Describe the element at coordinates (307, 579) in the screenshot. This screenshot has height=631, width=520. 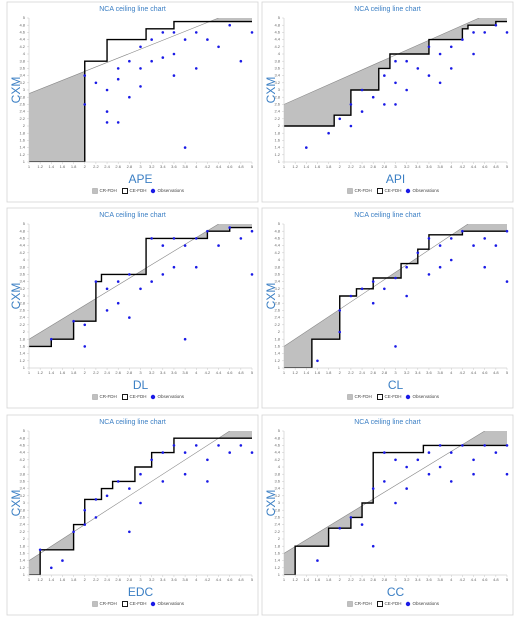
I see `x-tick-label: 1.4` at that location.